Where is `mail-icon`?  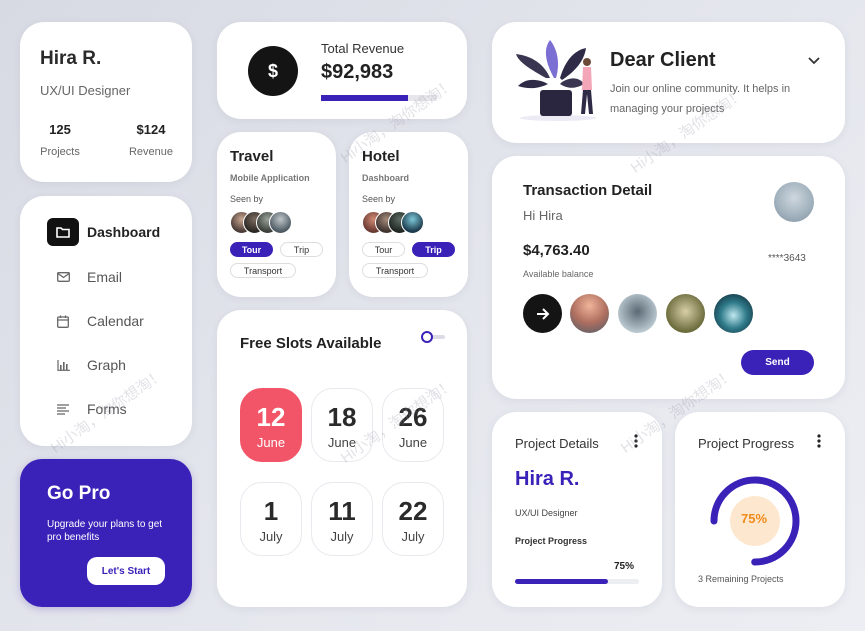 mail-icon is located at coordinates (63, 277).